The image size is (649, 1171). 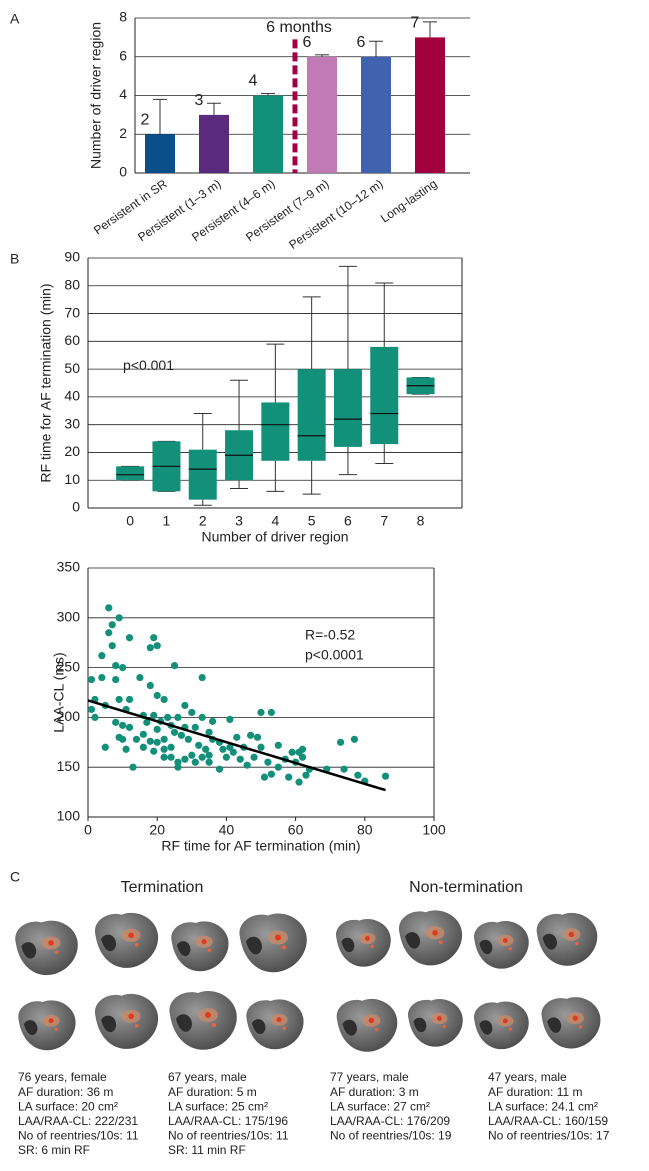 I want to click on x-tick-label: 1, so click(x=167, y=521).